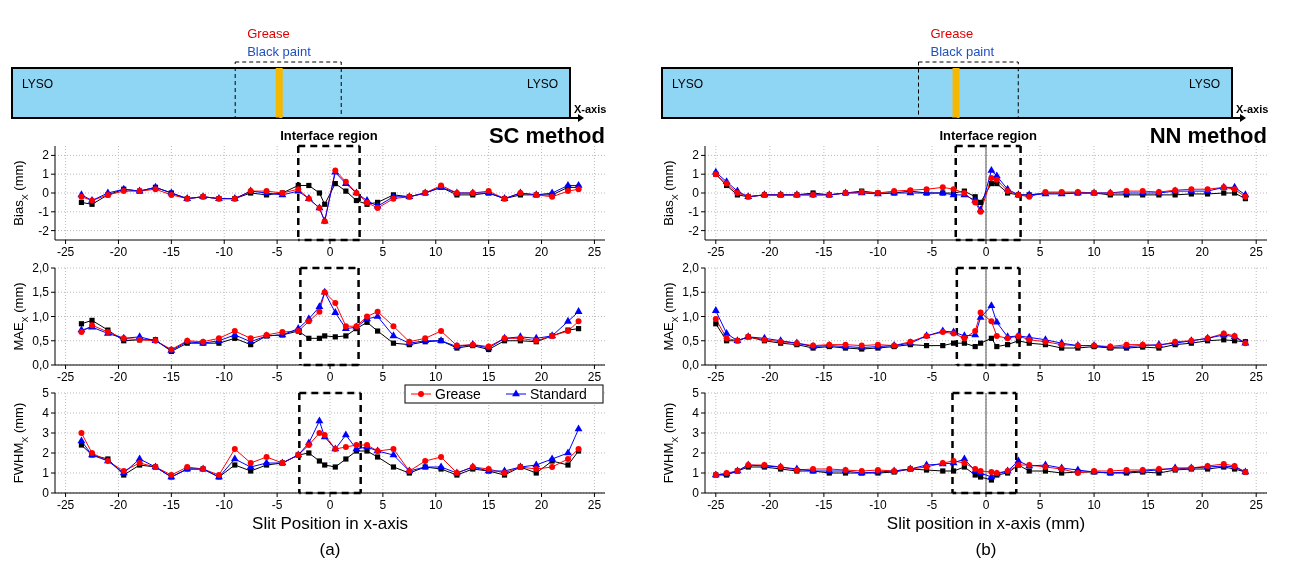 The height and width of the screenshot is (574, 1291). I want to click on y-tick-label: 1,5, so click(691, 292).